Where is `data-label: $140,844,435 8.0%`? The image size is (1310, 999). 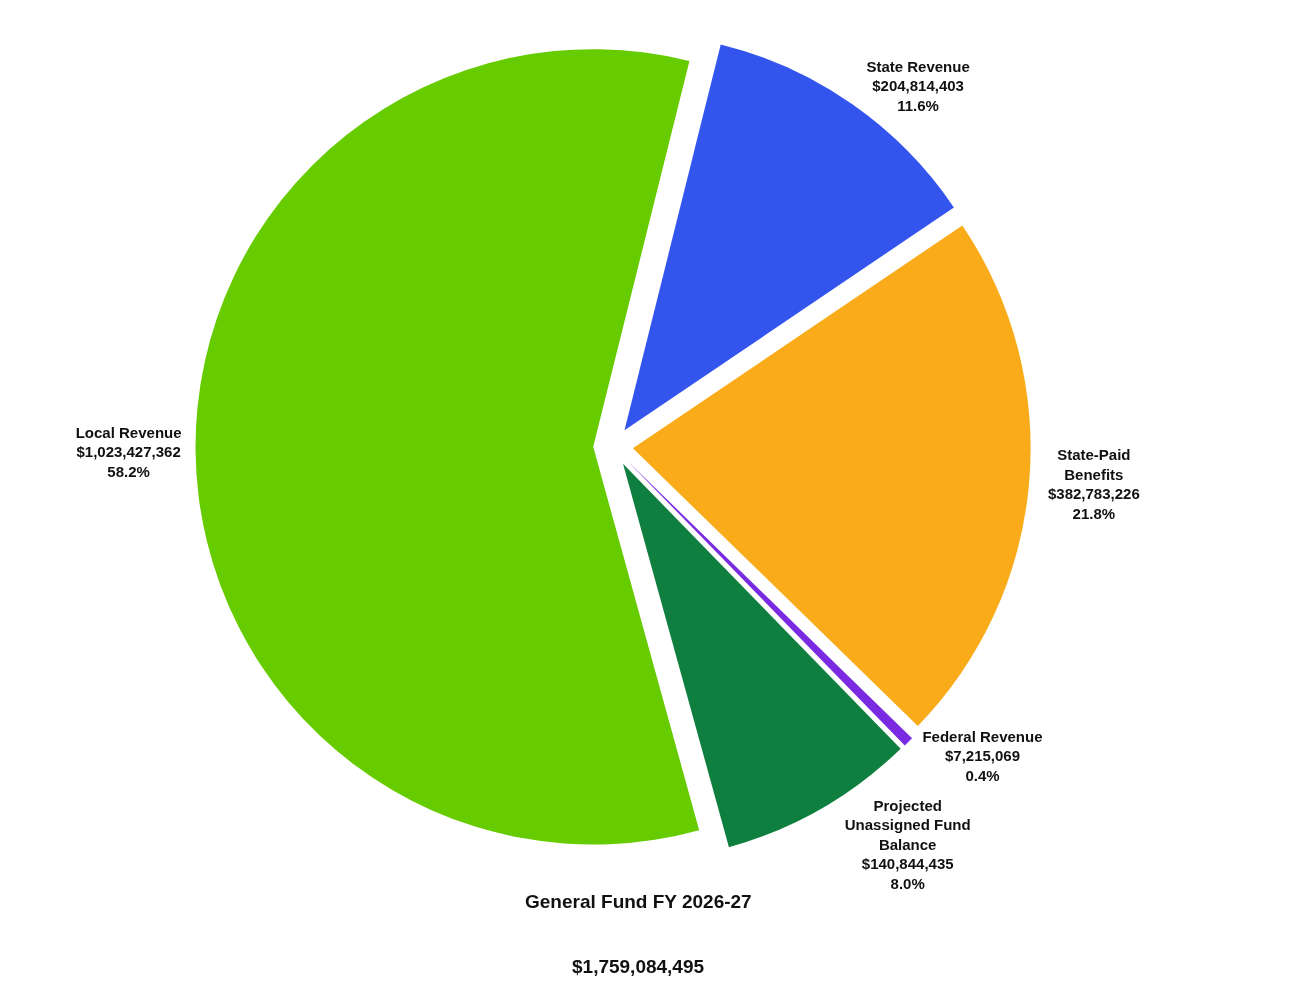
data-label: $140,844,435 8.0% is located at coordinates (907, 873).